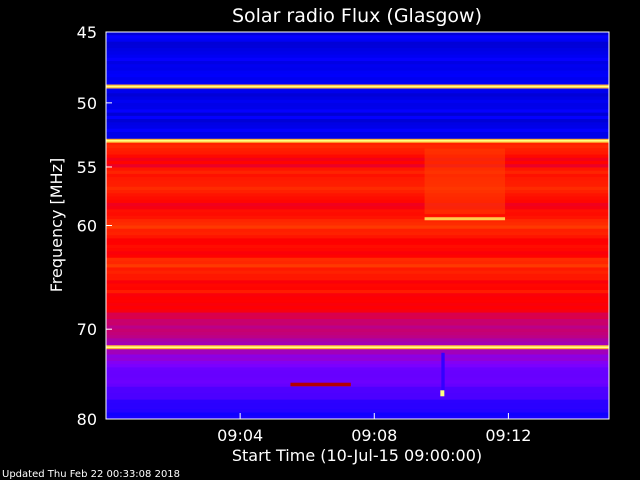 The width and height of the screenshot is (640, 480). Describe the element at coordinates (443, 373) in the screenshot. I see `spike` at that location.